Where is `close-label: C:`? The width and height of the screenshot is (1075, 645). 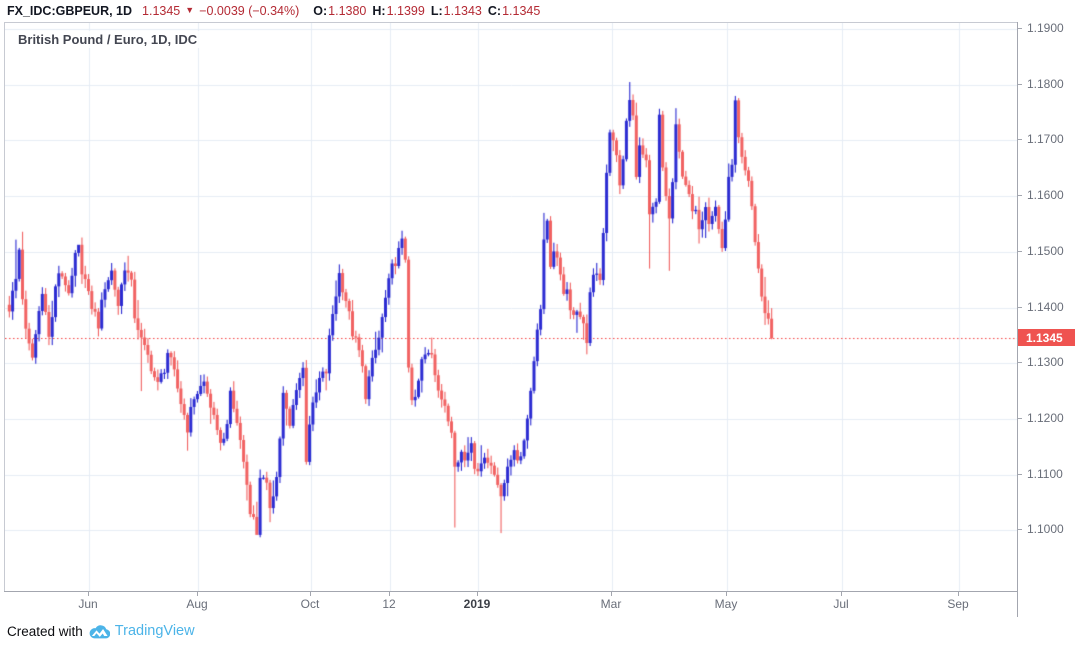 close-label: C: is located at coordinates (494, 11).